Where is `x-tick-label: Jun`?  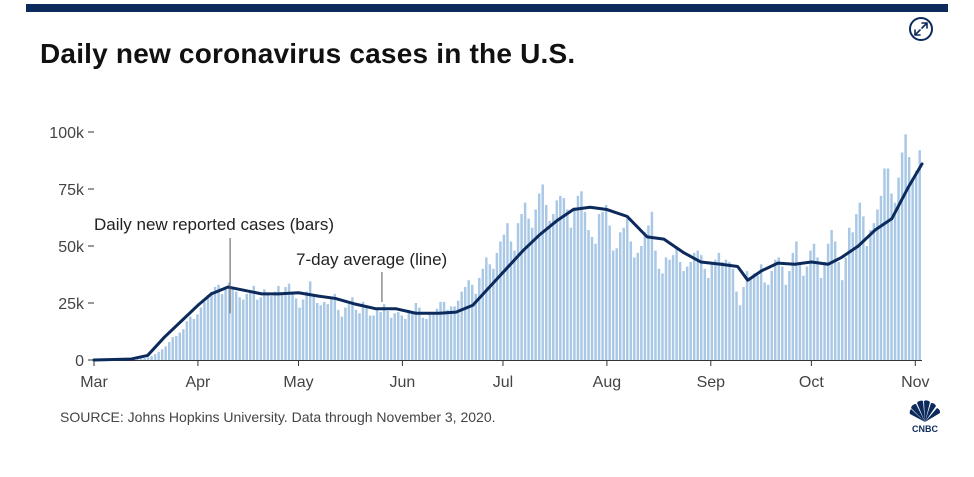
x-tick-label: Jun is located at coordinates (403, 382).